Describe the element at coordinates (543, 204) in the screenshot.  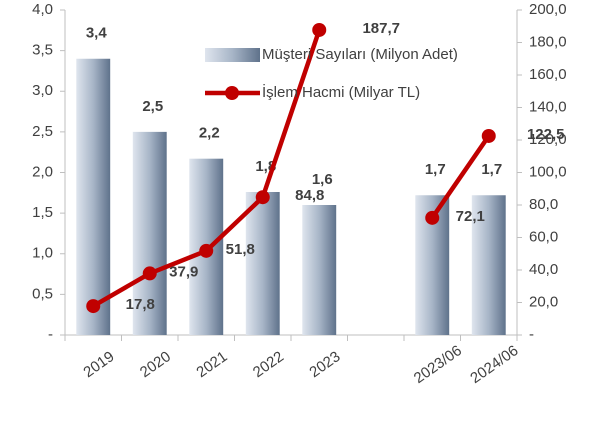
I see `y2-tick-label: 80,0` at that location.